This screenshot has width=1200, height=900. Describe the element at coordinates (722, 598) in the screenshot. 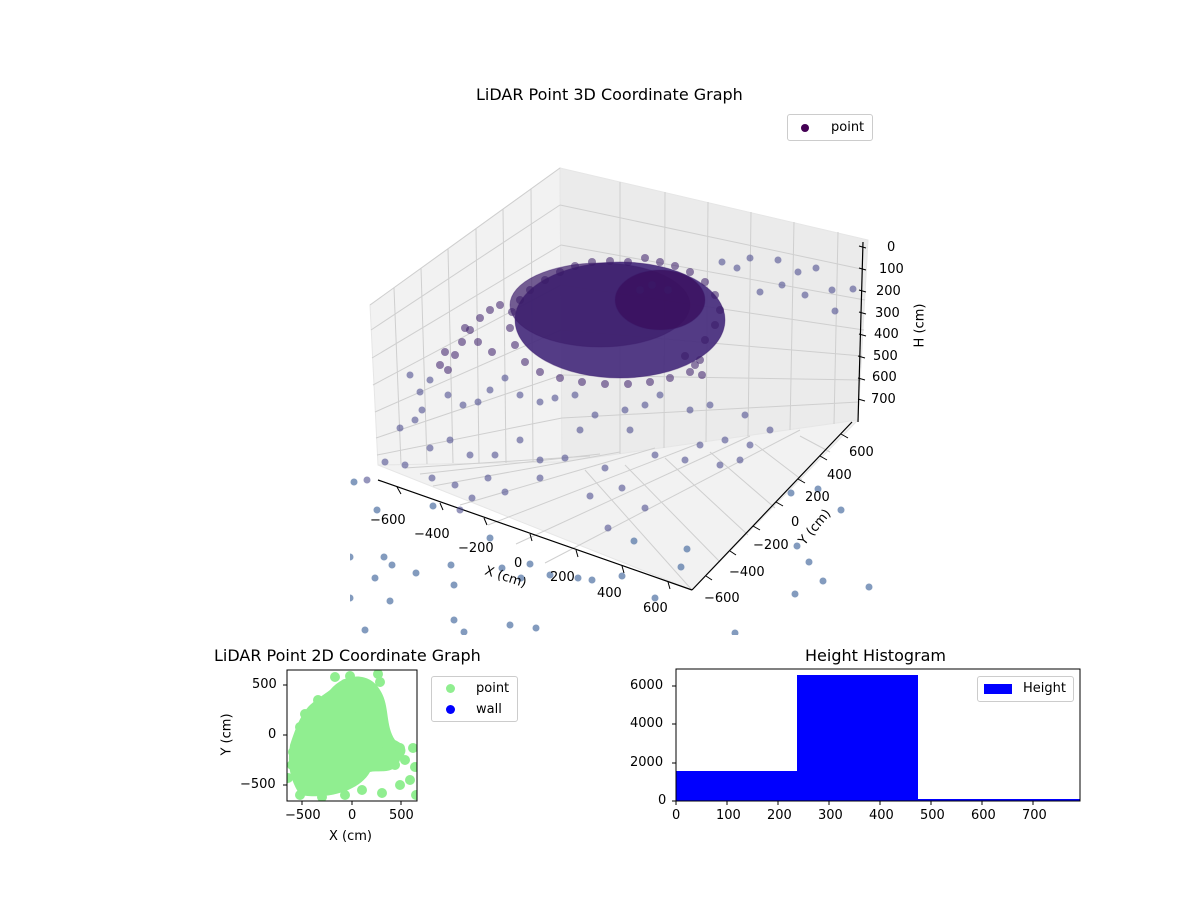

I see `y-tick: −600` at that location.